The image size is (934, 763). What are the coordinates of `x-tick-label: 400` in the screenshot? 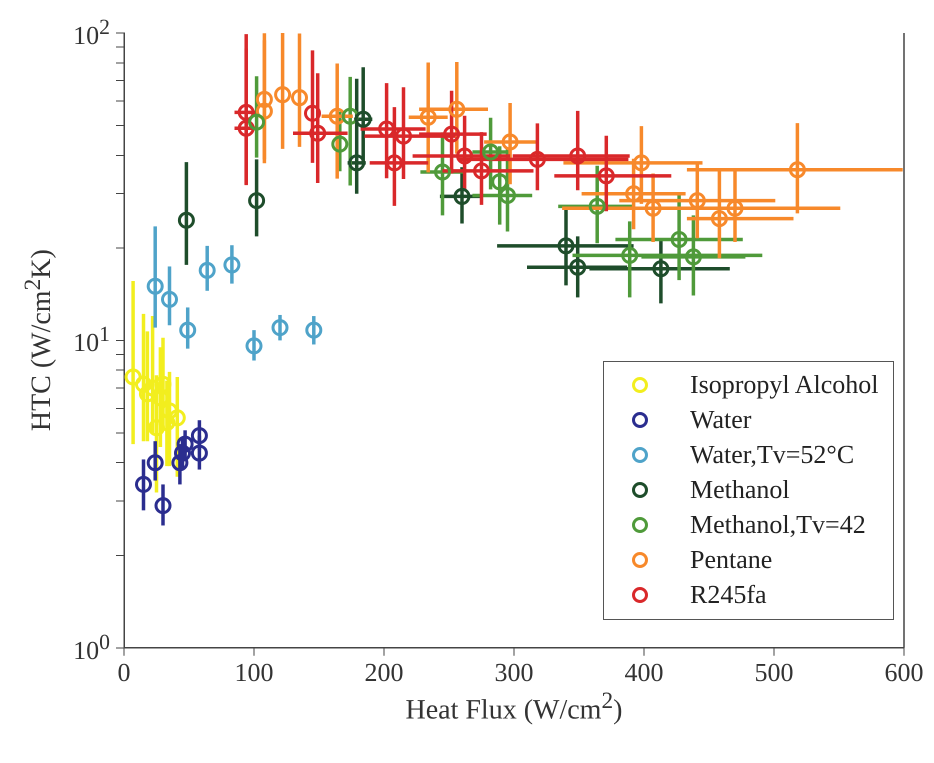 It's located at (644, 673).